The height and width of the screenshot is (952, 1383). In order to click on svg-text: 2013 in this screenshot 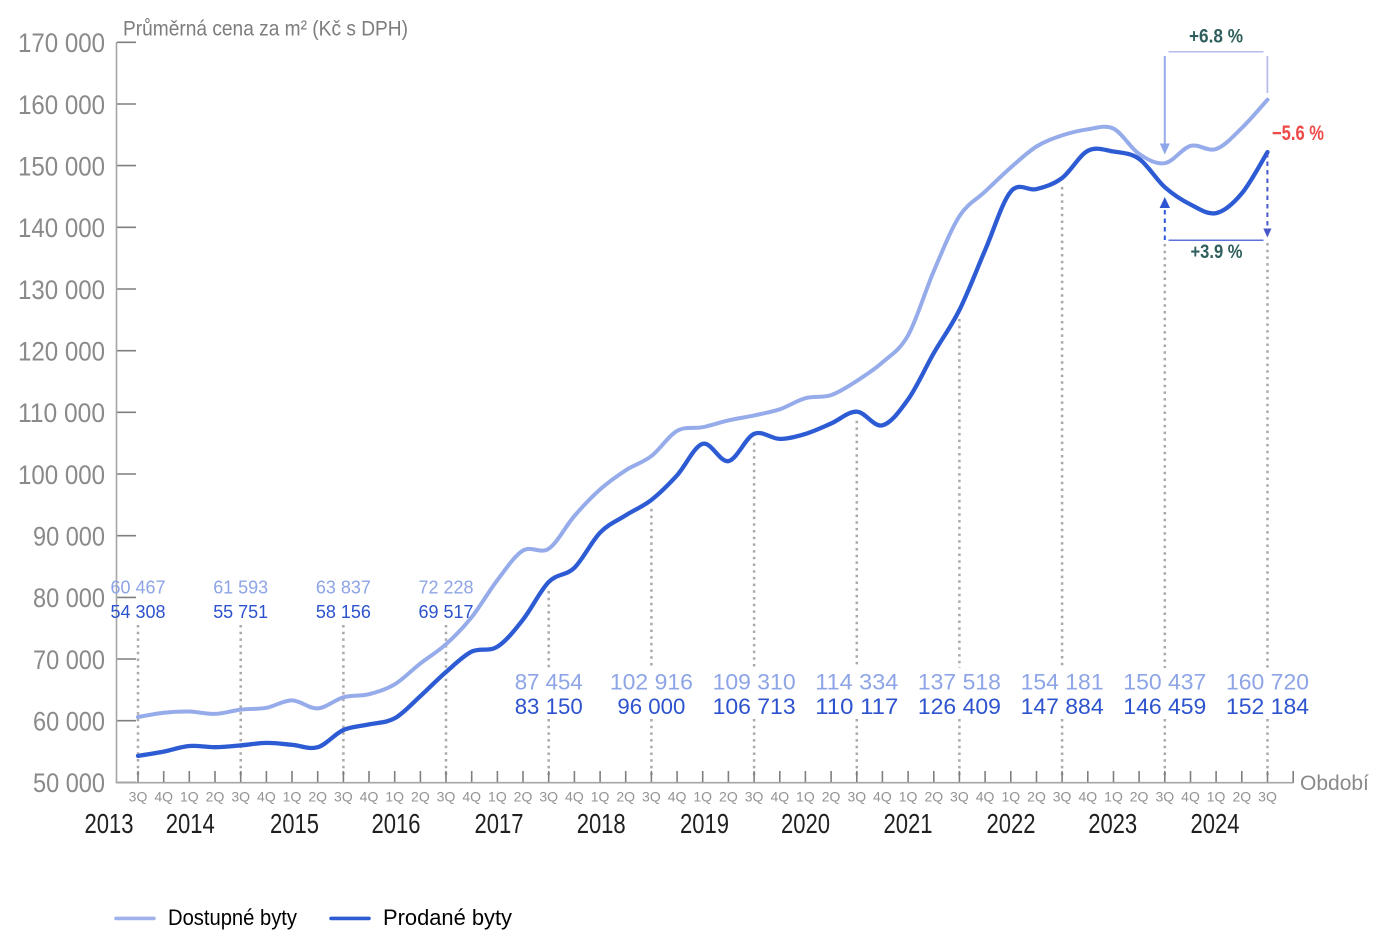, I will do `click(109, 823)`.